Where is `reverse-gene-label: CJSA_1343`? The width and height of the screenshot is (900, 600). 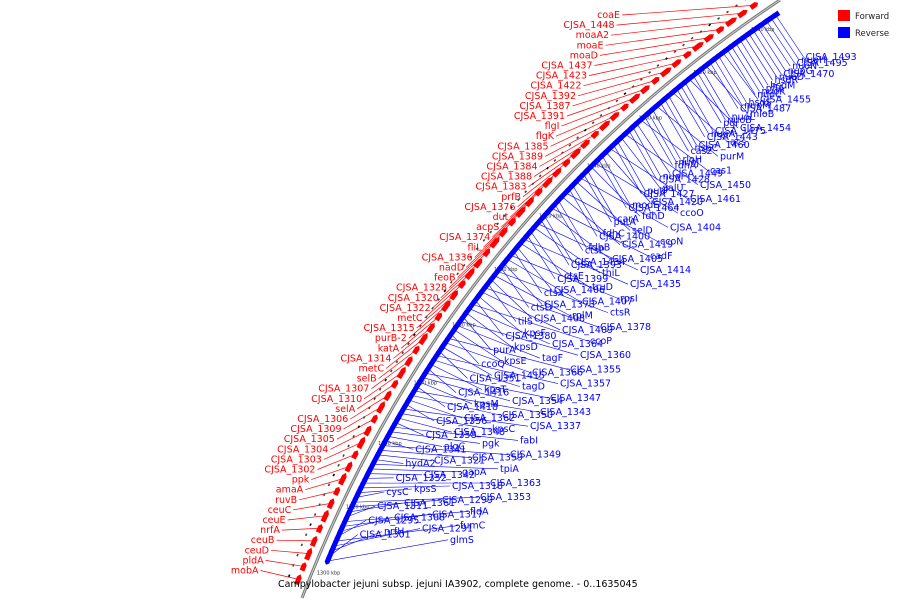 reverse-gene-label: CJSA_1343 is located at coordinates (565, 412).